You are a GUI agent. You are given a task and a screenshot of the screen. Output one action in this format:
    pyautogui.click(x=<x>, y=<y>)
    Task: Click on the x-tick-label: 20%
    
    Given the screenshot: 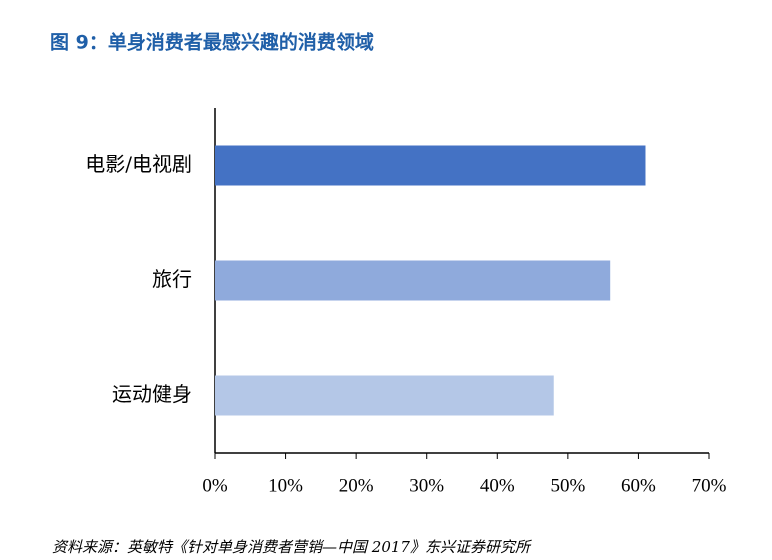 What is the action you would take?
    pyautogui.click(x=356, y=485)
    